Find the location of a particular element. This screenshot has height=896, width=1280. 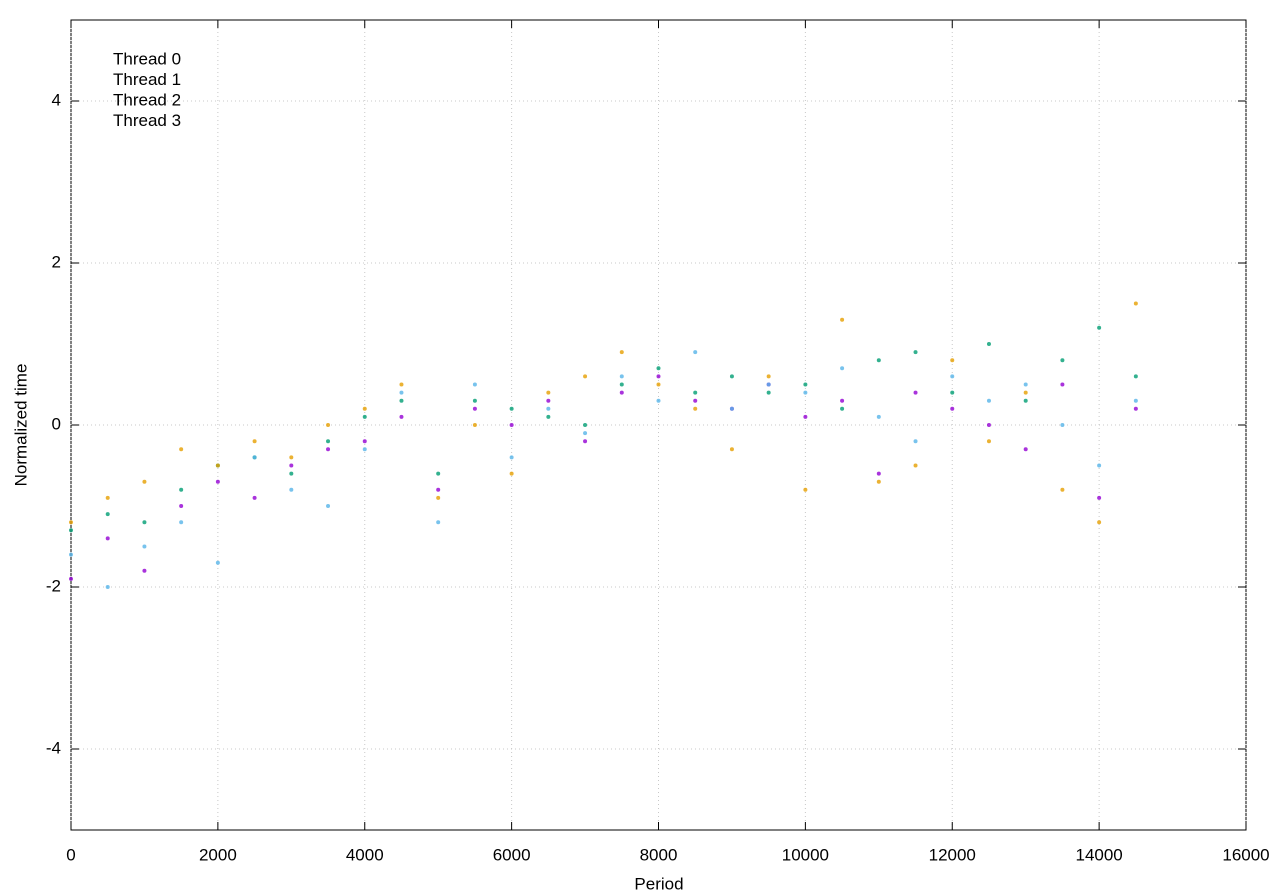

x-tick-label: 8000 is located at coordinates (659, 854).